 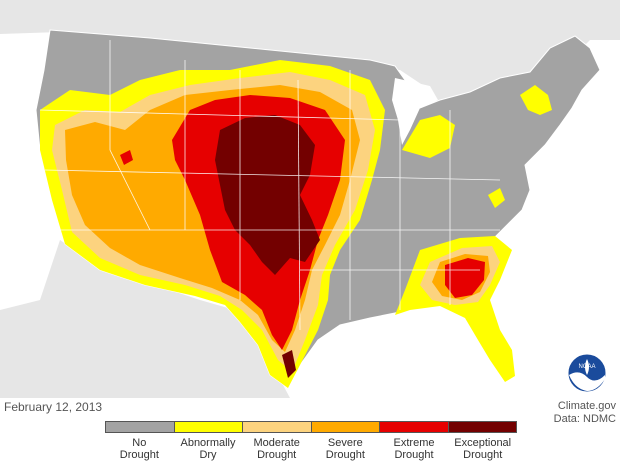 What do you see at coordinates (139, 449) in the screenshot?
I see `legend-label-no-drought: No Drought` at bounding box center [139, 449].